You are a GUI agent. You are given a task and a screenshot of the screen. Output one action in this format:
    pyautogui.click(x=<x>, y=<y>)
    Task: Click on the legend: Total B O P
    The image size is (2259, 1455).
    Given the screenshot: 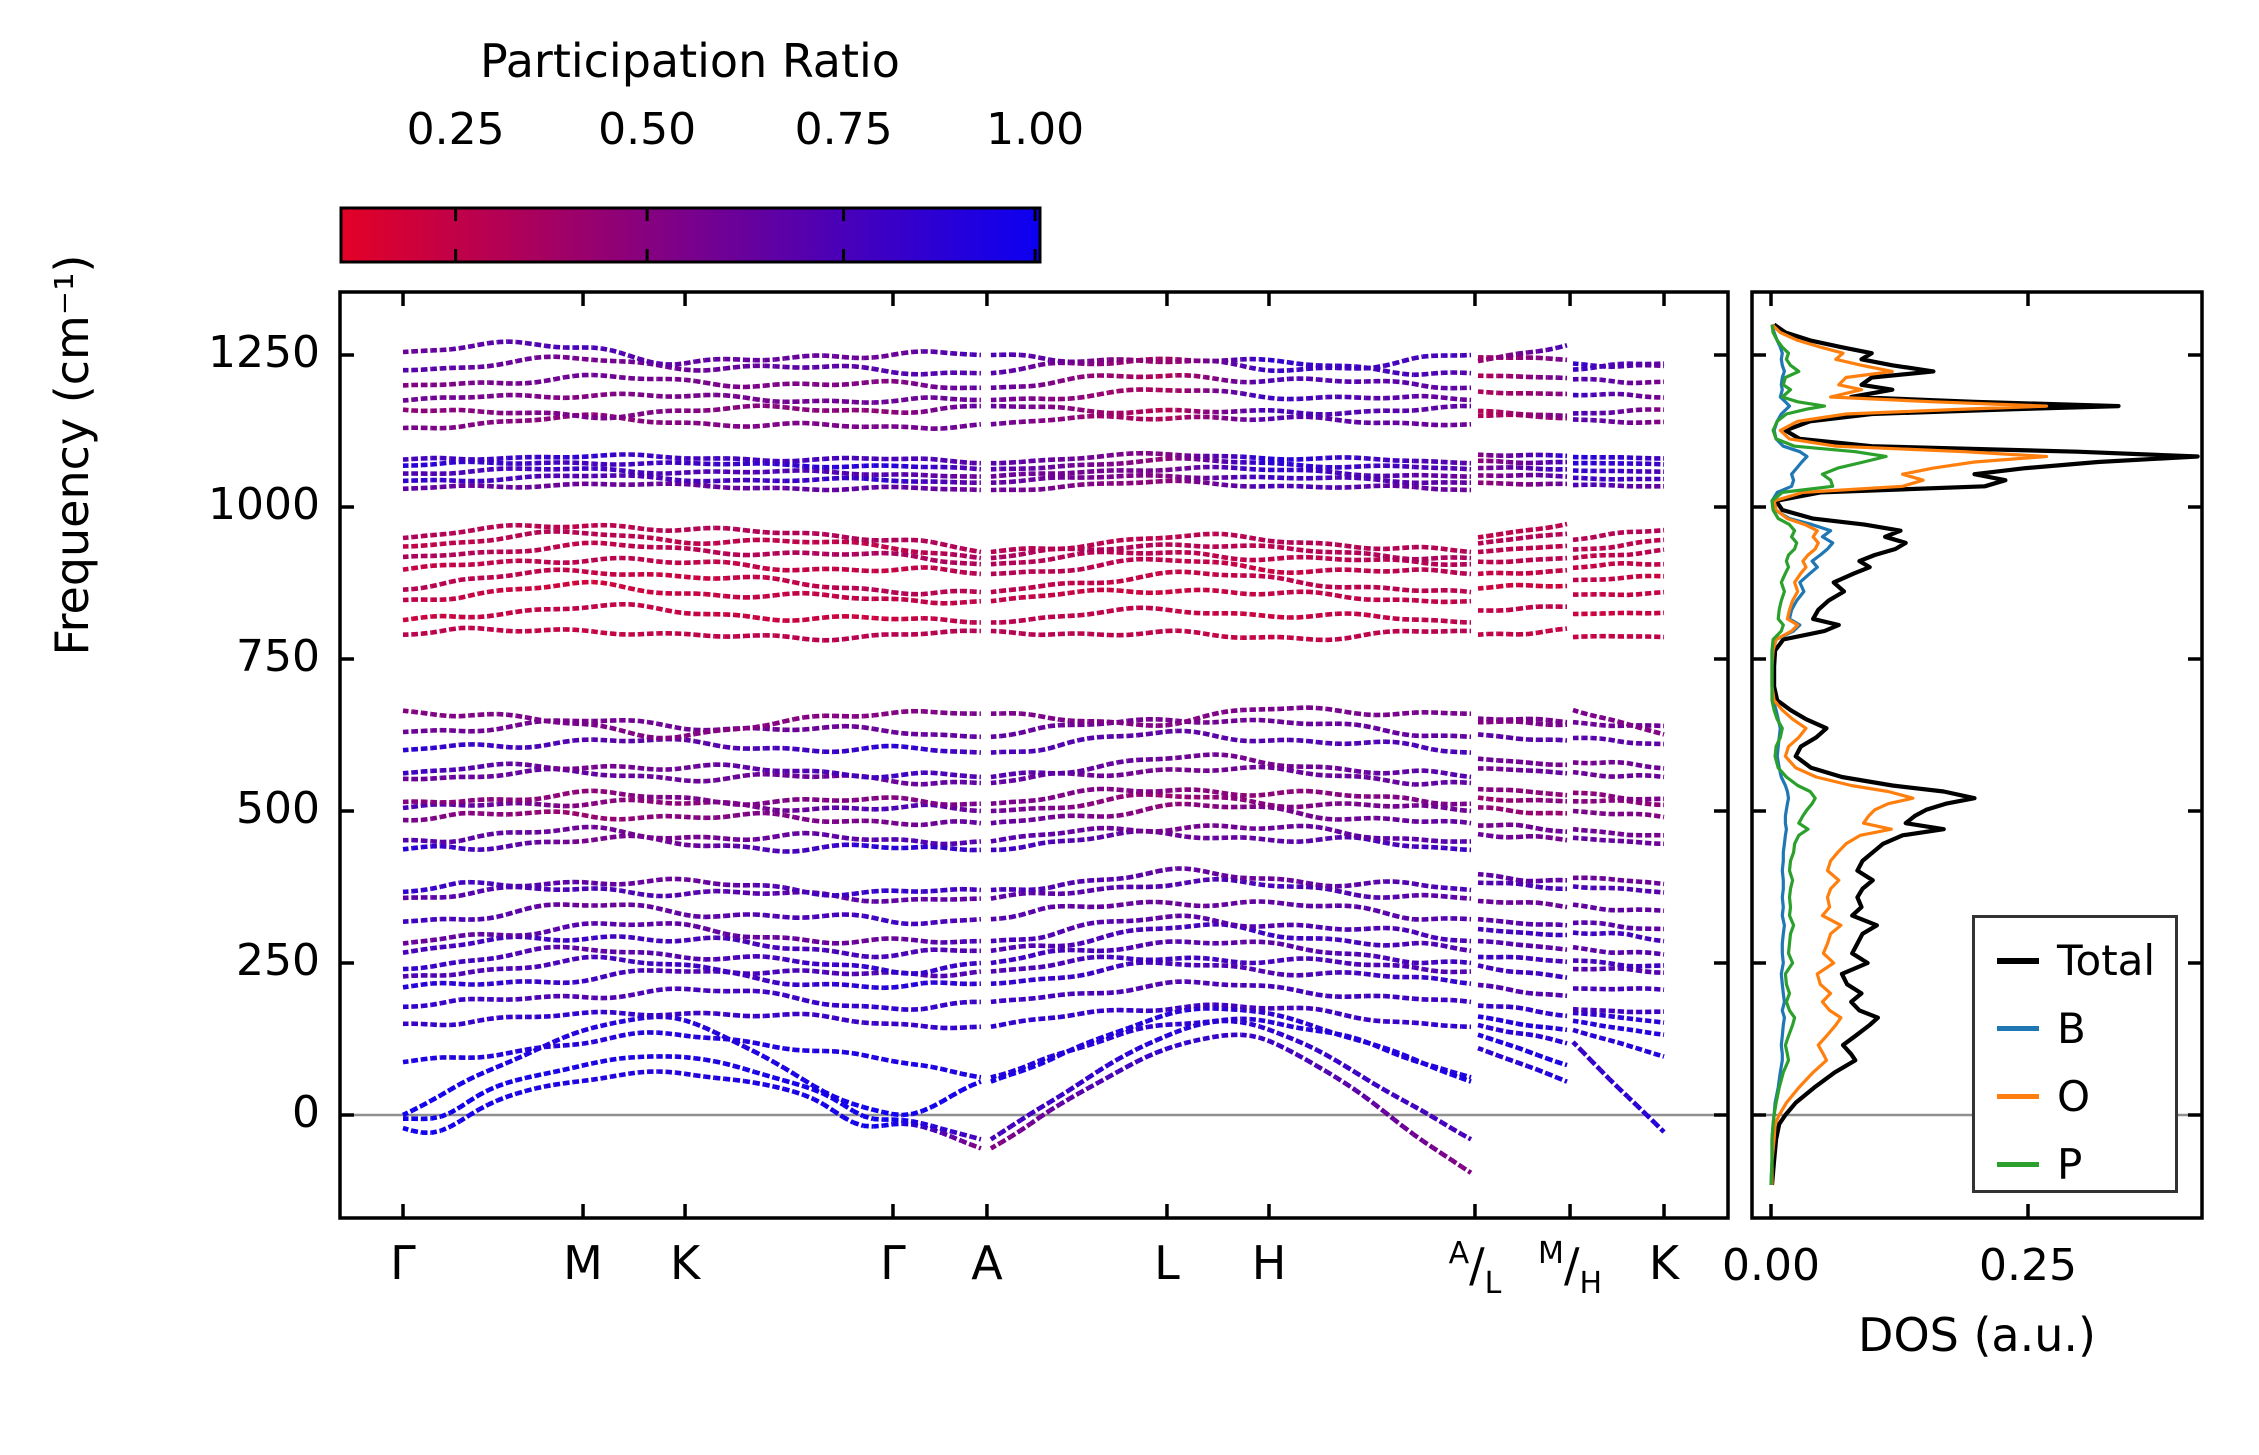 What is the action you would take?
    pyautogui.click(x=2075, y=1054)
    